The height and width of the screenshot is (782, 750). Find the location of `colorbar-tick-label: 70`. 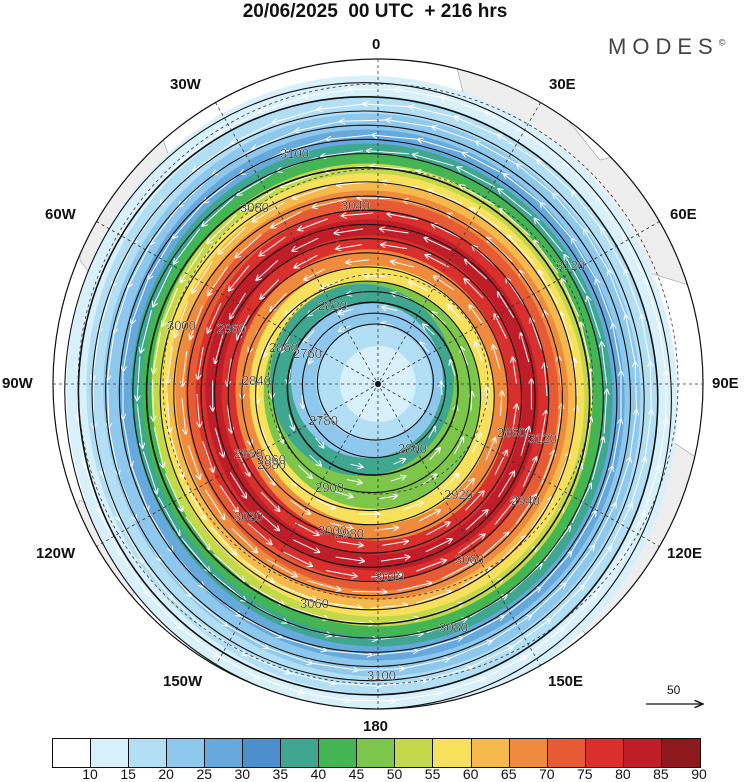

colorbar-tick-label: 70 is located at coordinates (546, 774).